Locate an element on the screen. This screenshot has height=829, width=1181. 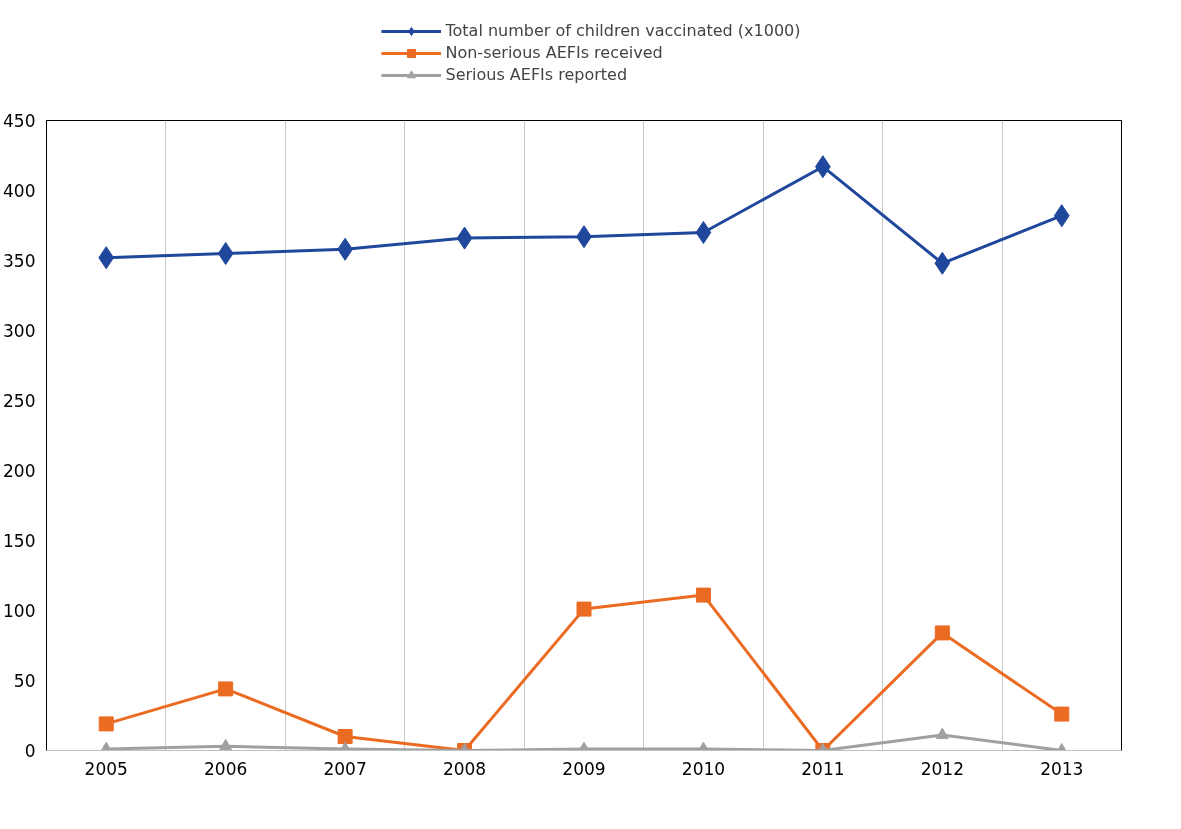
x-tick-label: 2005 is located at coordinates (106, 768).